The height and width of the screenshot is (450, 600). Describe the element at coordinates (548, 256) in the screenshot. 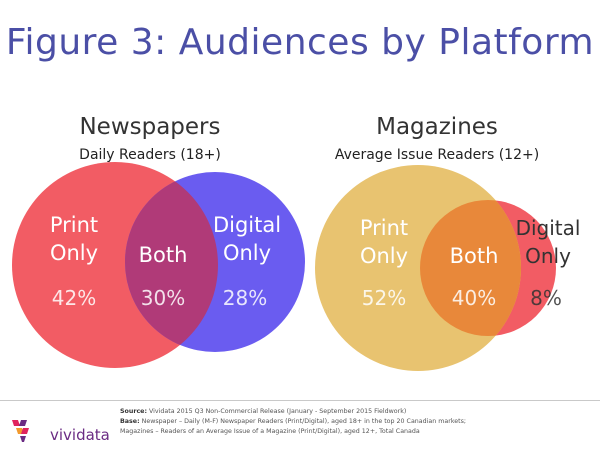

I see `magazines-digital-label-2: Only` at that location.